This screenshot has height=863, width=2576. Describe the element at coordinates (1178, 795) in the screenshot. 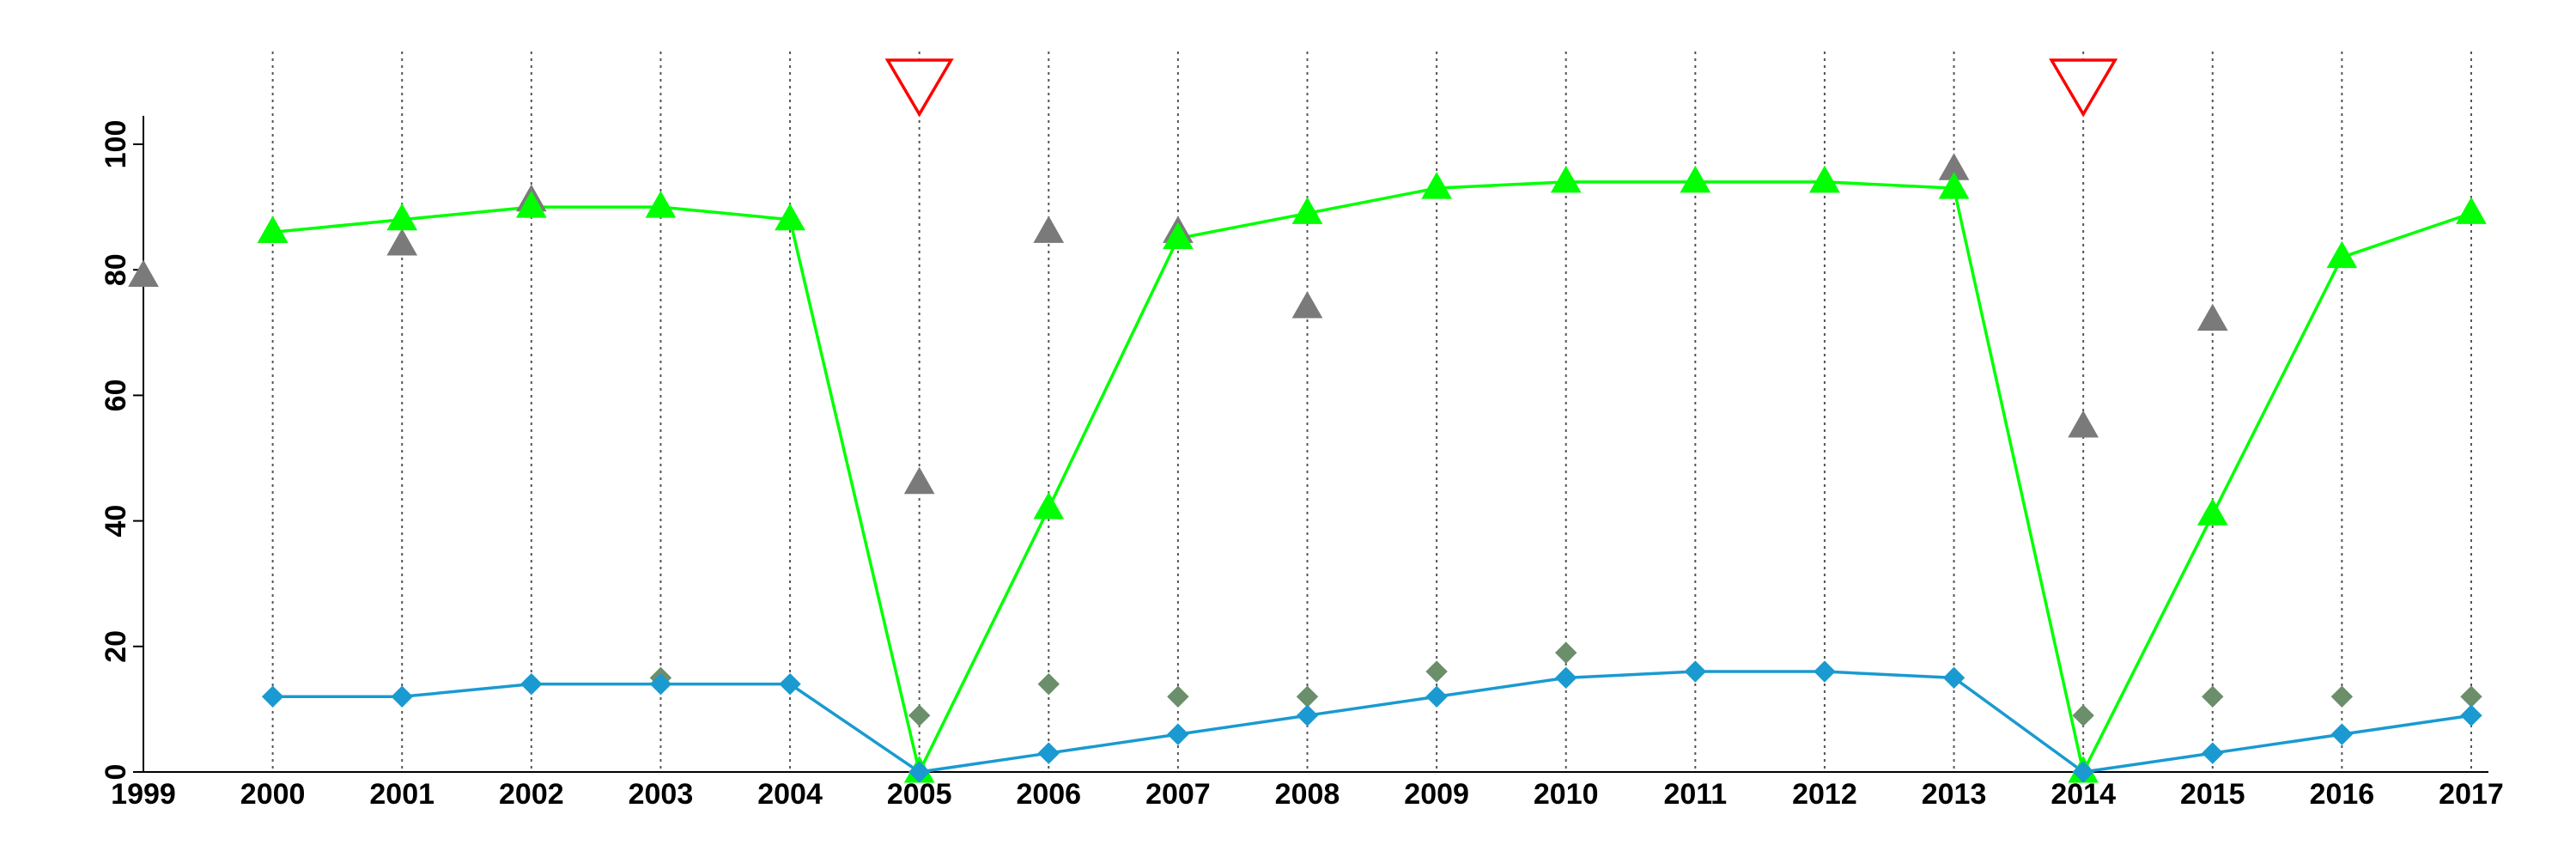

I see `x-tick-label-2007: 2007` at that location.